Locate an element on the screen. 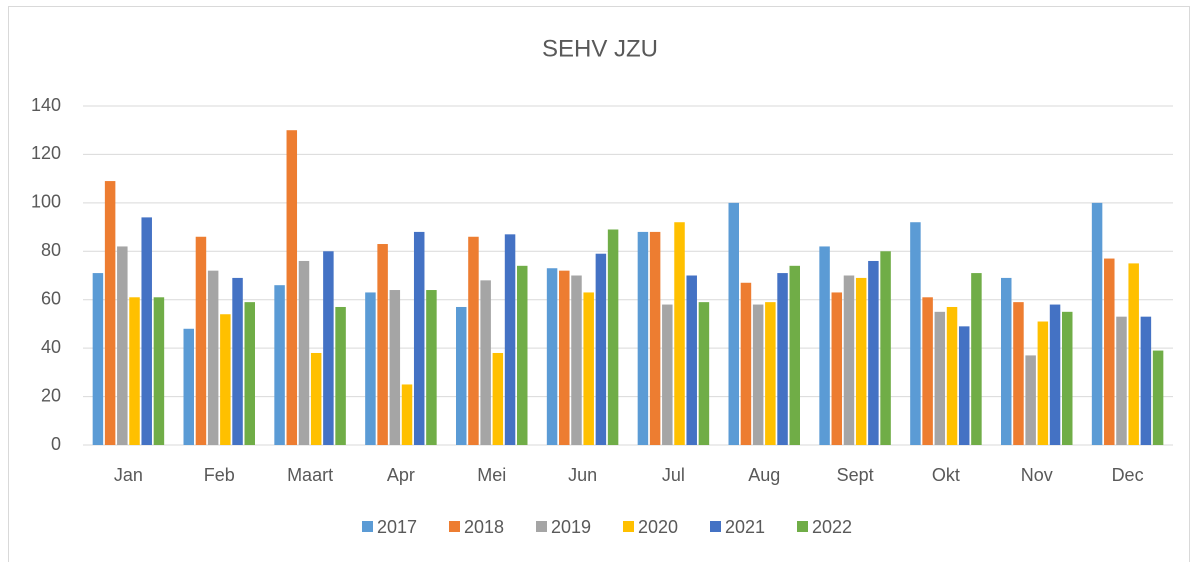 The height and width of the screenshot is (562, 1198). legend-label: 2019 is located at coordinates (571, 527).